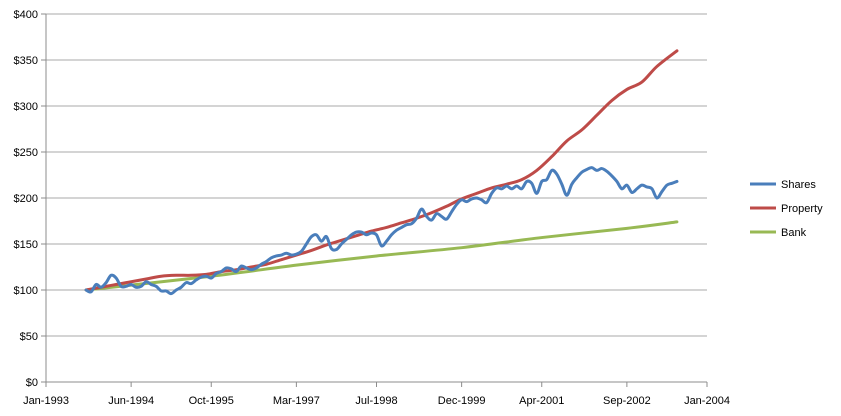  Describe the element at coordinates (26, 245) in the screenshot. I see `y-tick-label: $150` at that location.